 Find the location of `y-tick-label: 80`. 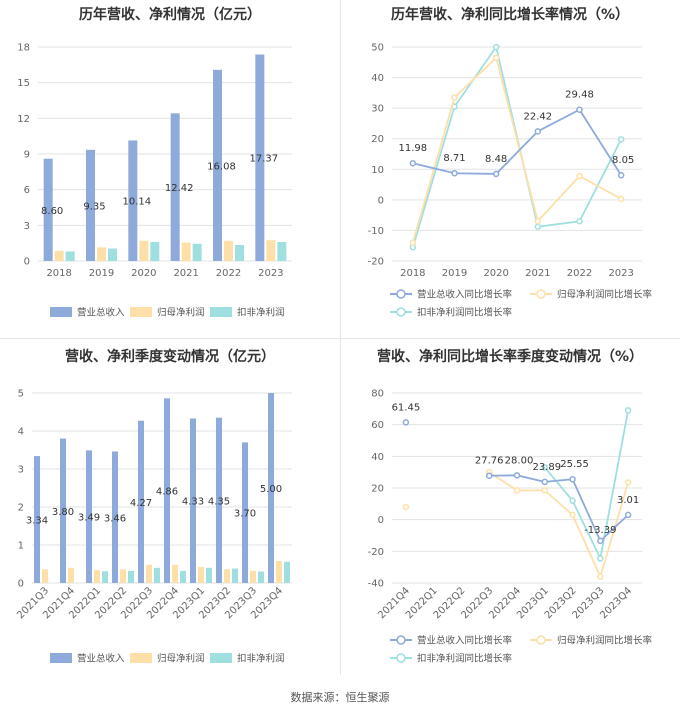

y-tick-label: 80 is located at coordinates (377, 394).